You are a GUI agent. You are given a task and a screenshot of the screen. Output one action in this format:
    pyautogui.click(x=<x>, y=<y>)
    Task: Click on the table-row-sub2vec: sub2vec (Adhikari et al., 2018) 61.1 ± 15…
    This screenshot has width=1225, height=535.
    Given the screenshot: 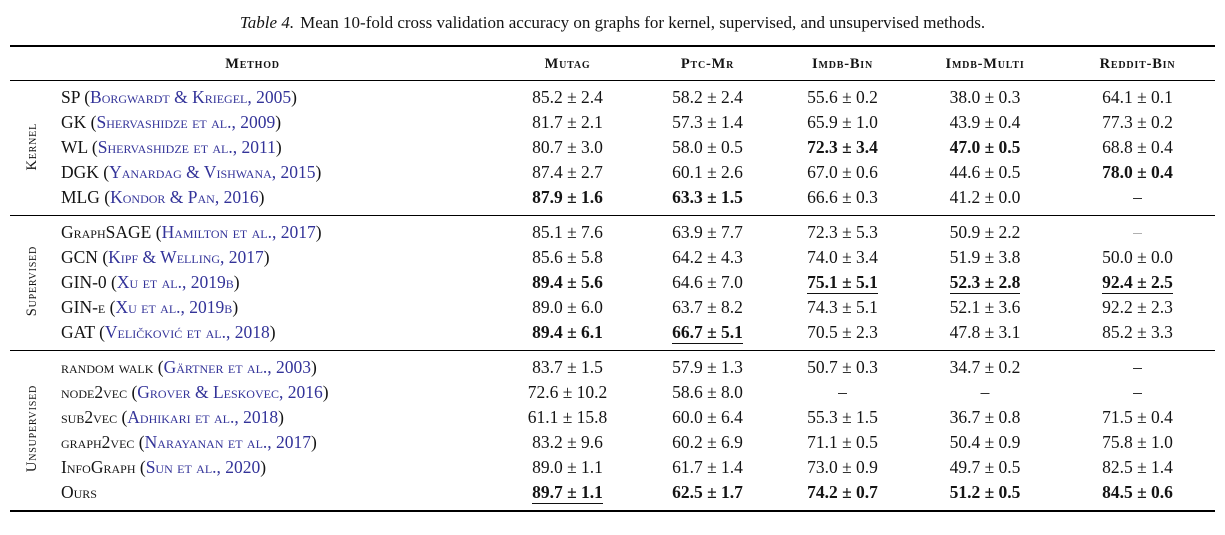 What is the action you would take?
    pyautogui.click(x=612, y=417)
    